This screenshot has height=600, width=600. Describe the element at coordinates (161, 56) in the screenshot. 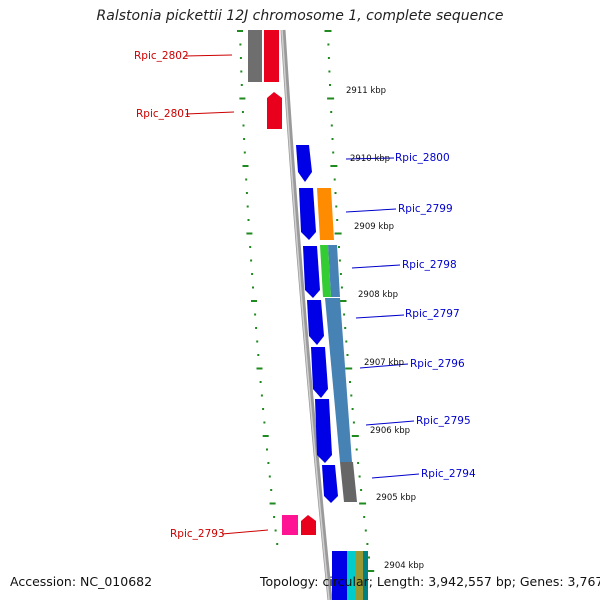

I see `gene-label-rpic-2802: Rpic_2802` at that location.